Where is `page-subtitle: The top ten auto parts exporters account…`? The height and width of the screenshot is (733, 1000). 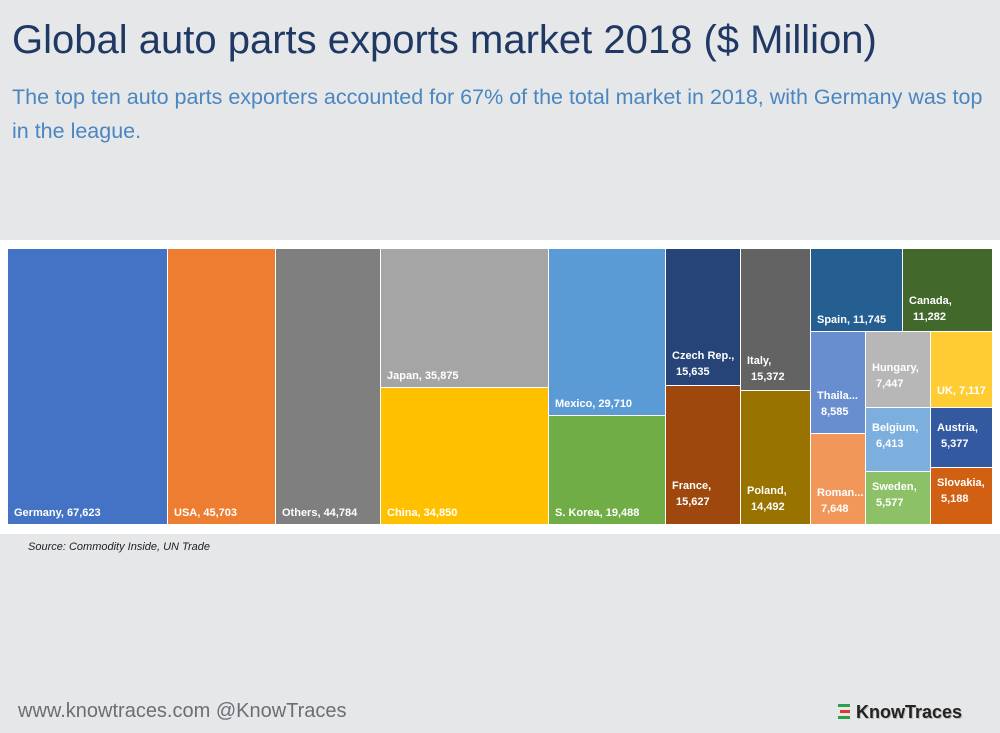
page-subtitle: The top ten auto parts exporters account… is located at coordinates (497, 114).